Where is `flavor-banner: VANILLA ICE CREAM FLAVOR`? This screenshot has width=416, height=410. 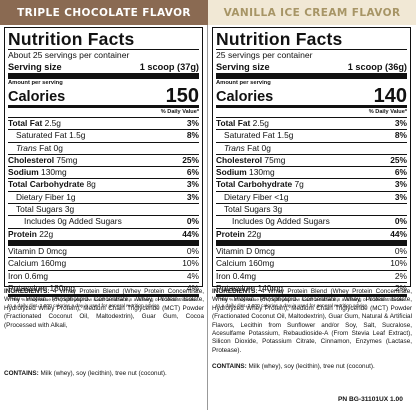
flavor-banner: VANILLA ICE CREAM FLAVOR is located at coordinates (312, 12).